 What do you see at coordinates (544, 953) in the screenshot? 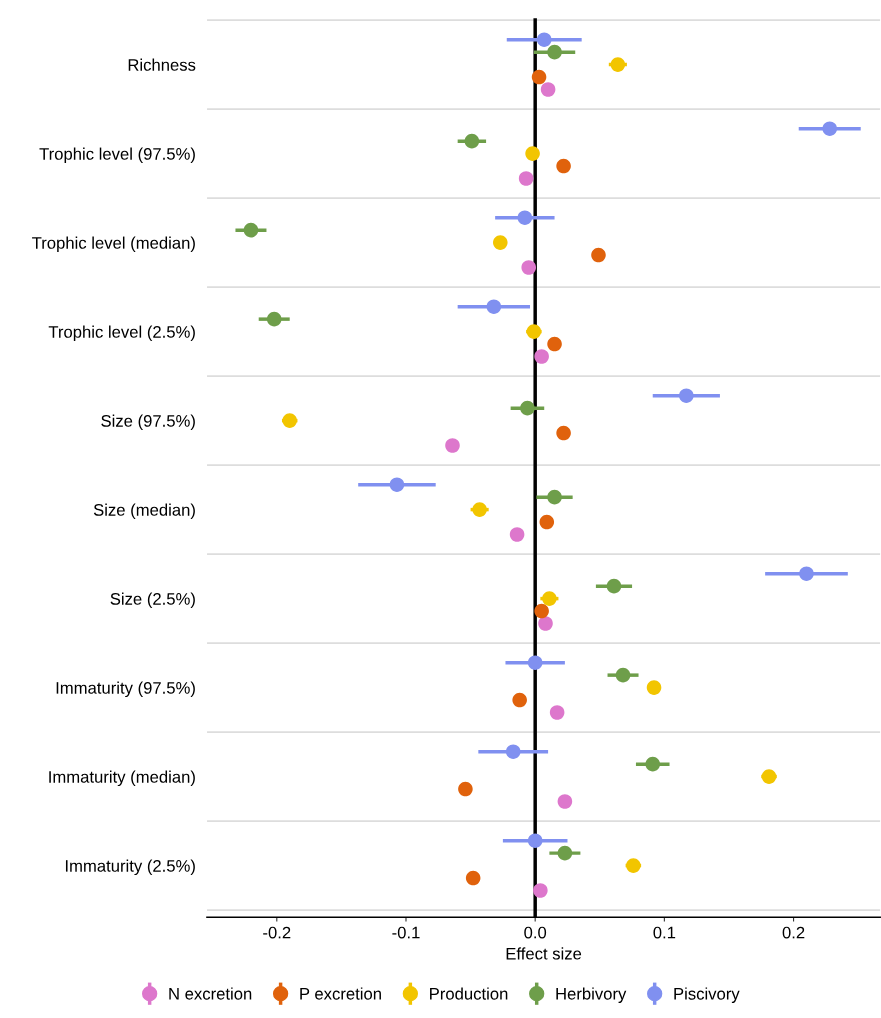
I see `x-axis-title: Effect size` at bounding box center [544, 953].